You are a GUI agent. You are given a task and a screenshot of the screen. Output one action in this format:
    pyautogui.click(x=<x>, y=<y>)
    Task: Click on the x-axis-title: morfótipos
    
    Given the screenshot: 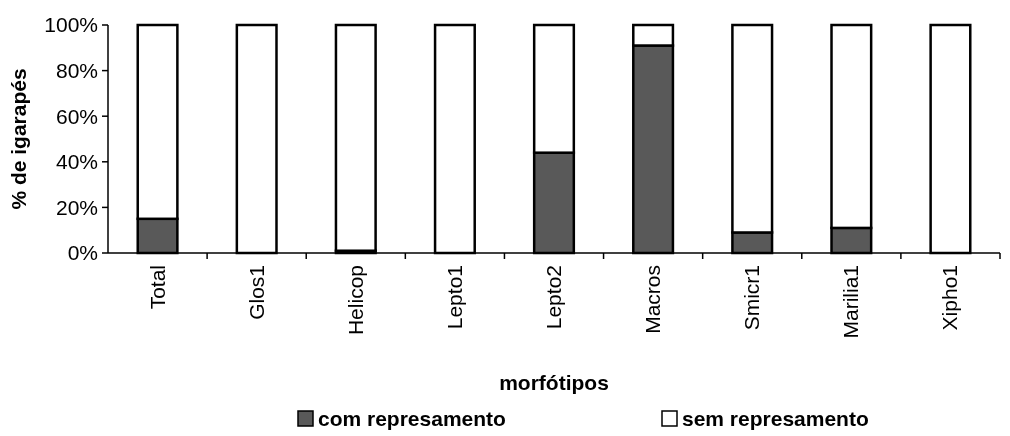 What is the action you would take?
    pyautogui.click(x=554, y=382)
    